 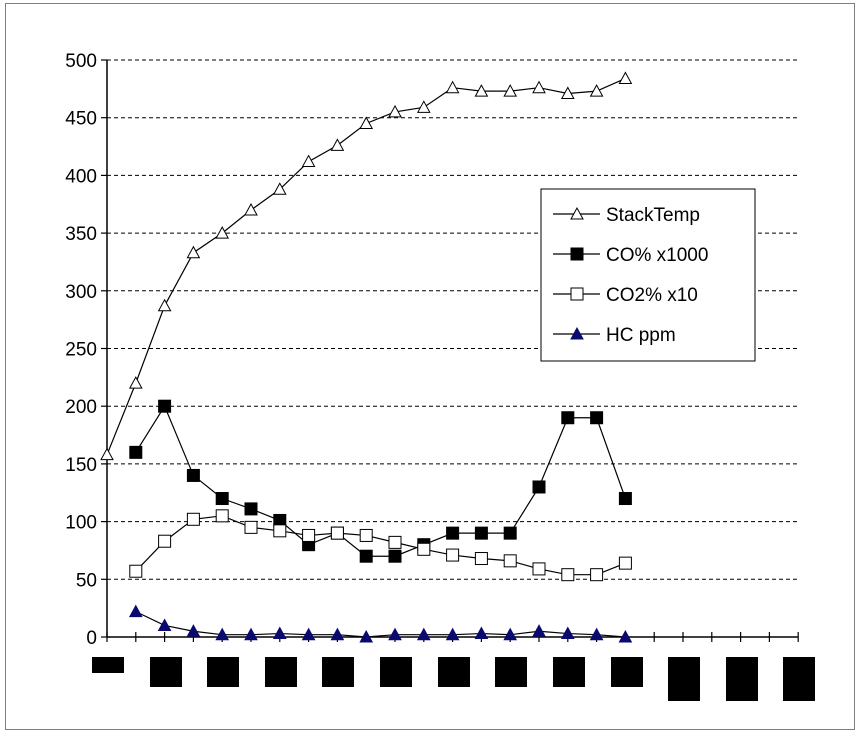 I want to click on legend: StackTemp CO% x1000 CO2% x10 HC ppm, so click(x=648, y=275).